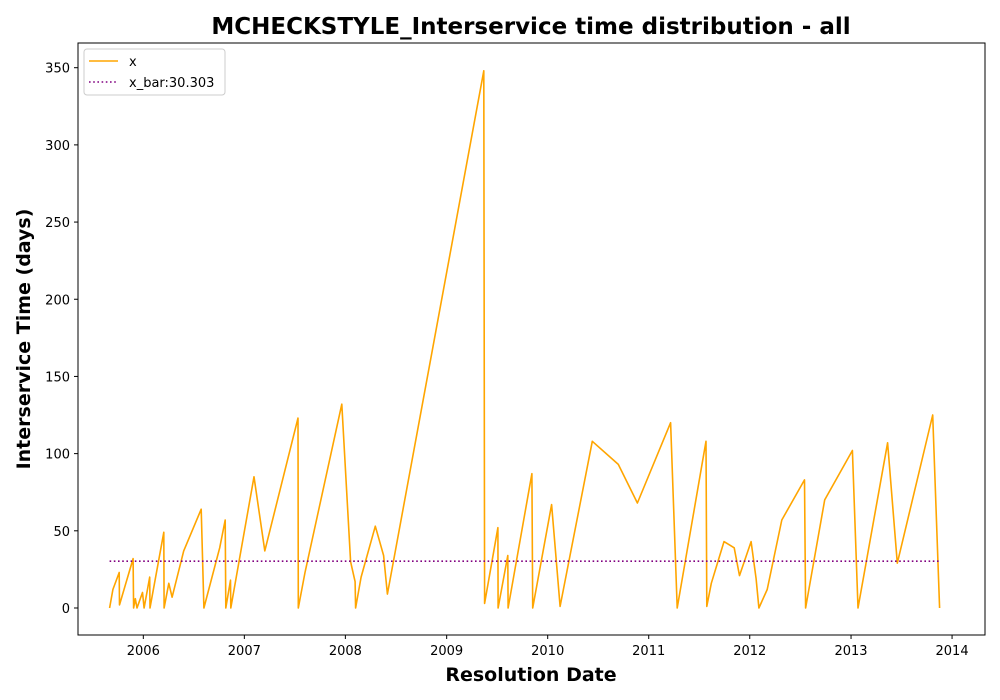  What do you see at coordinates (171, 83) in the screenshot?
I see `legend-label-x-bar: x_bar:30.303` at bounding box center [171, 83].